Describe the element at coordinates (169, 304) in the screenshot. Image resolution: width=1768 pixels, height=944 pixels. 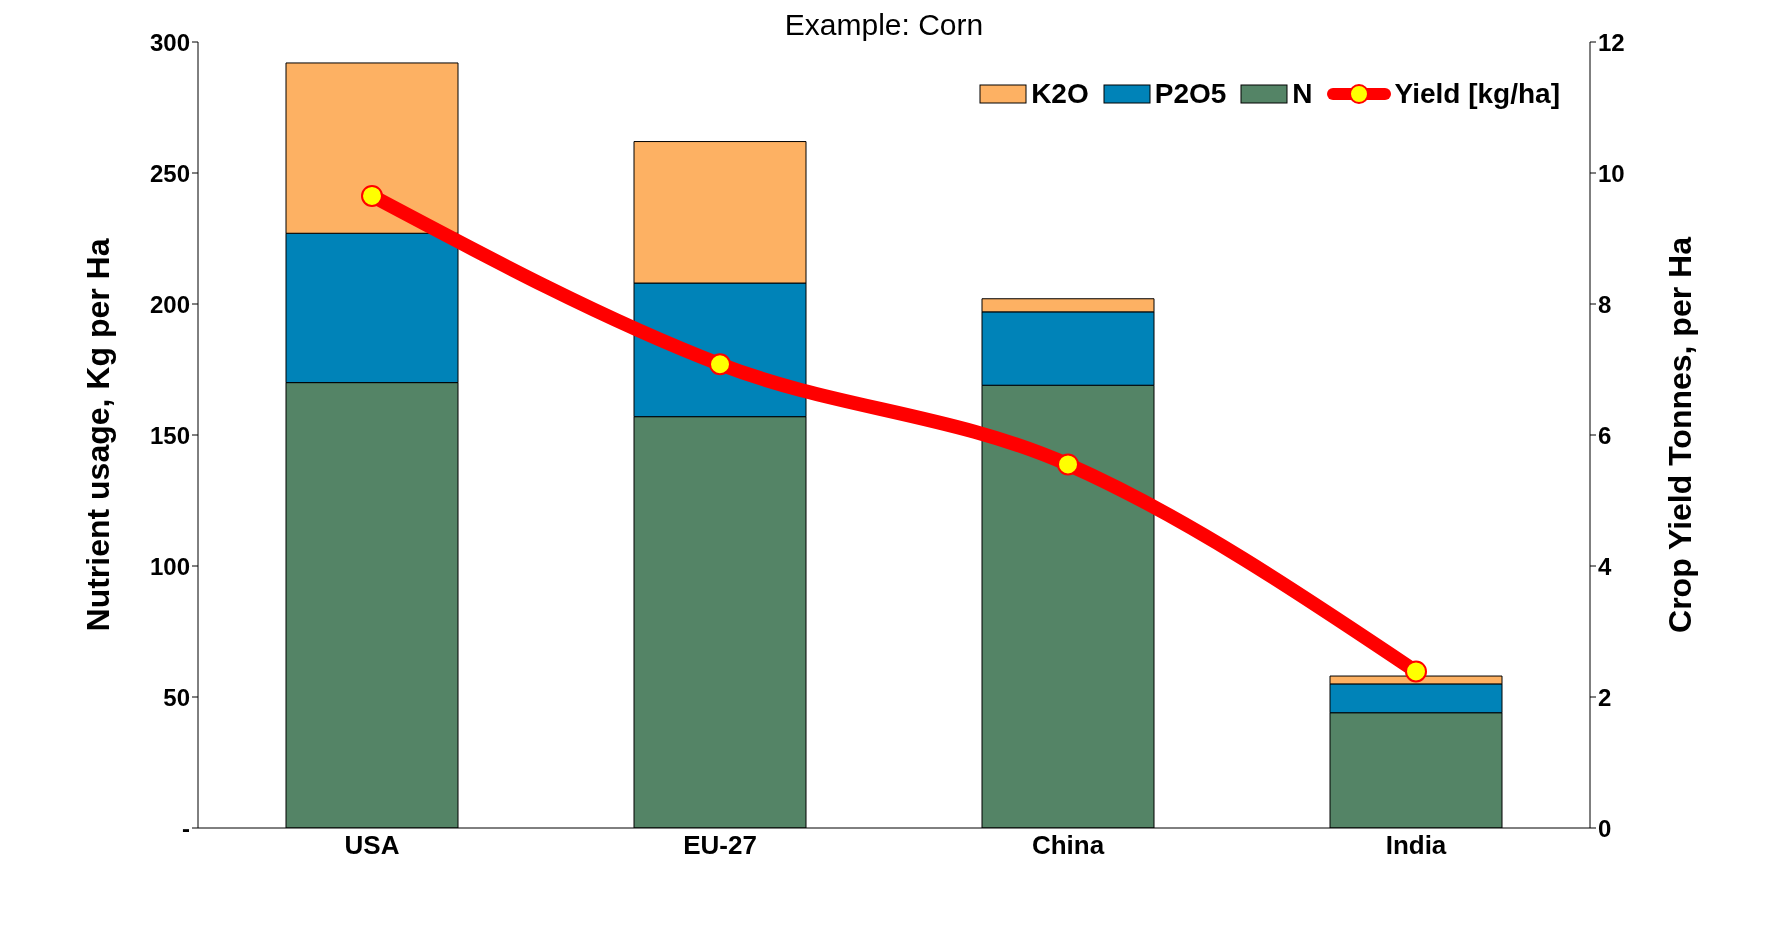
I see `y-tick-label: 200` at that location.